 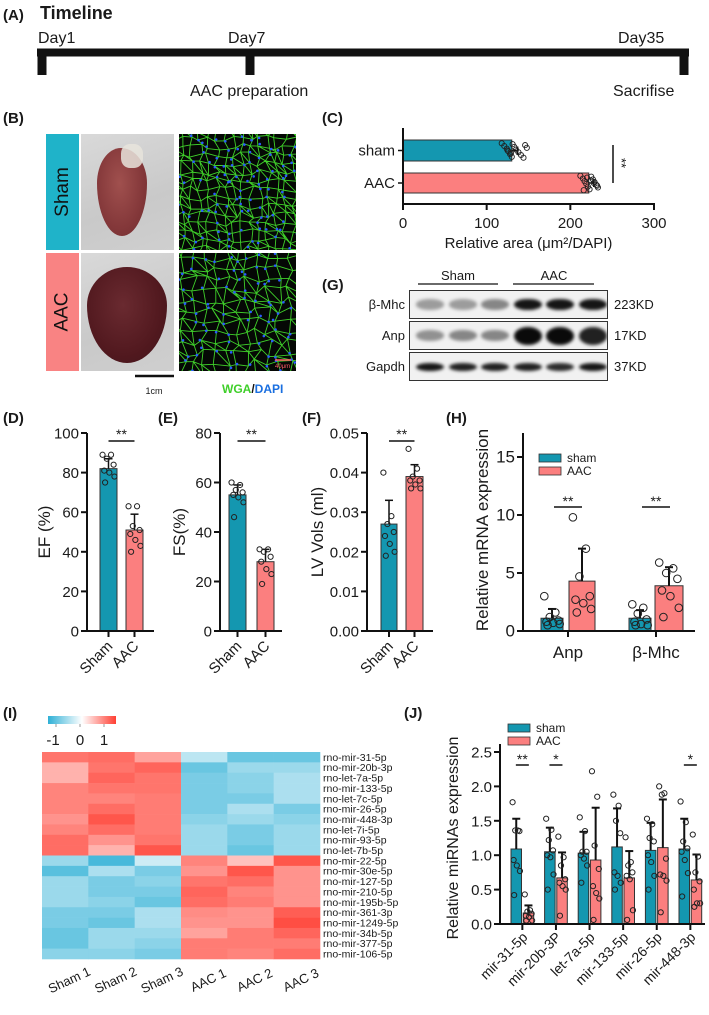 I want to click on legend-label: AAC, so click(x=548, y=741).